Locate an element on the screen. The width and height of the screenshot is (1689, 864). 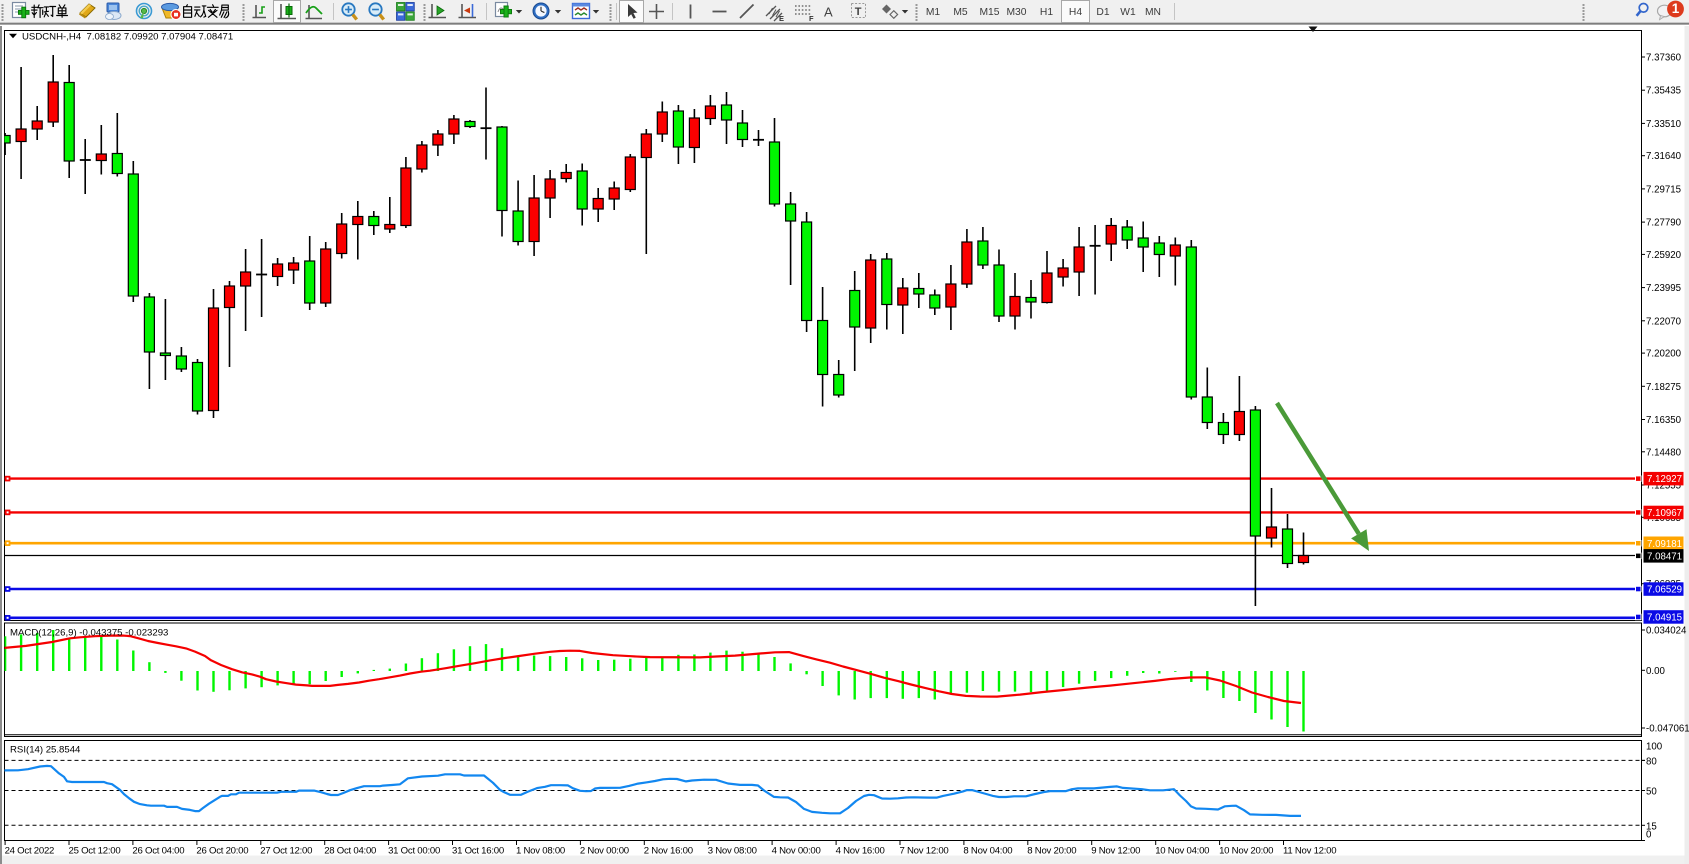
svg-text: 4 Nov 00:00 is located at coordinates (796, 850).